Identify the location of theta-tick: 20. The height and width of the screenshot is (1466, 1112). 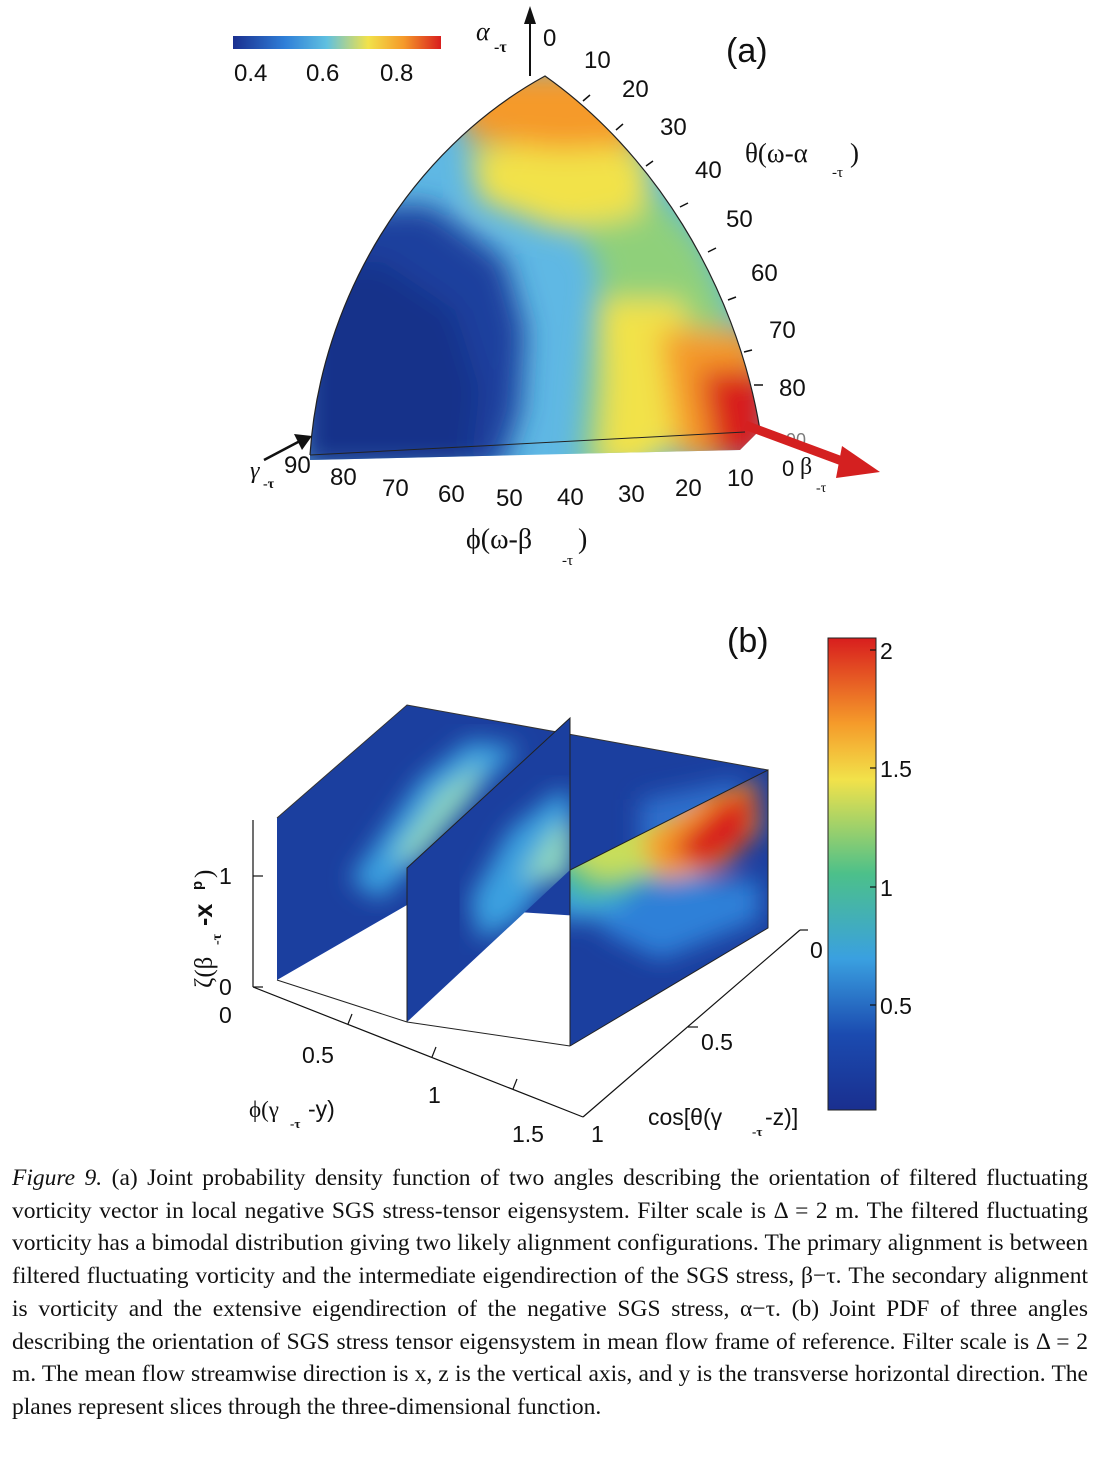
(635, 89).